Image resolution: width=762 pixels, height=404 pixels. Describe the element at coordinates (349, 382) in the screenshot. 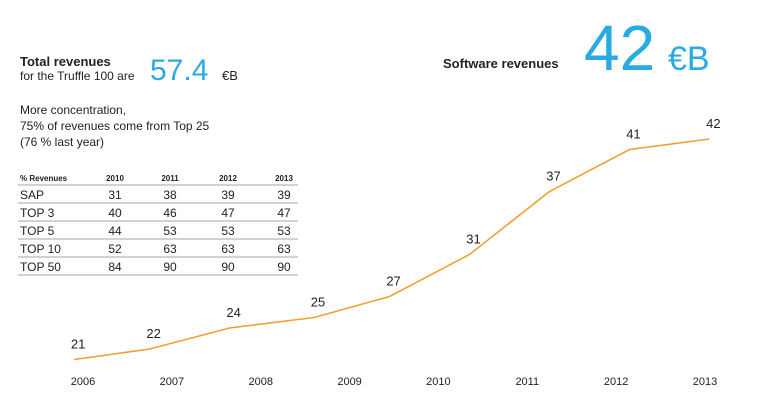

I see `x-tick-label: 2009` at that location.